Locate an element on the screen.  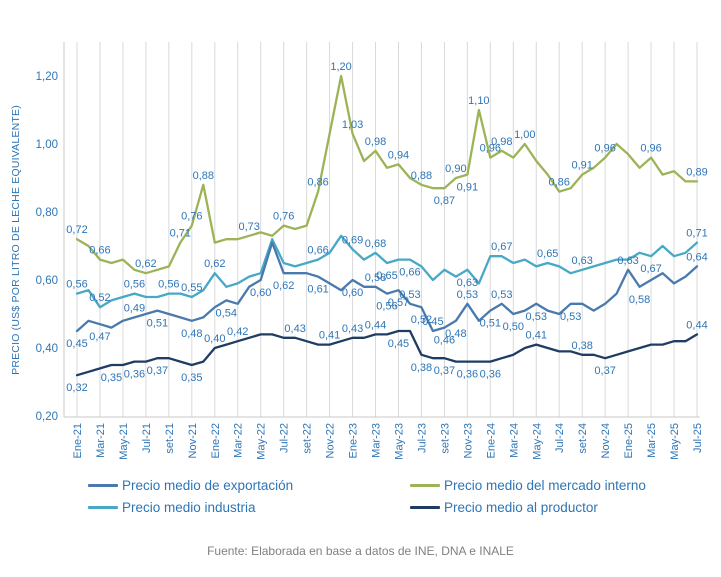
x-tick-label: Jul-24 is located at coordinates (560, 438).